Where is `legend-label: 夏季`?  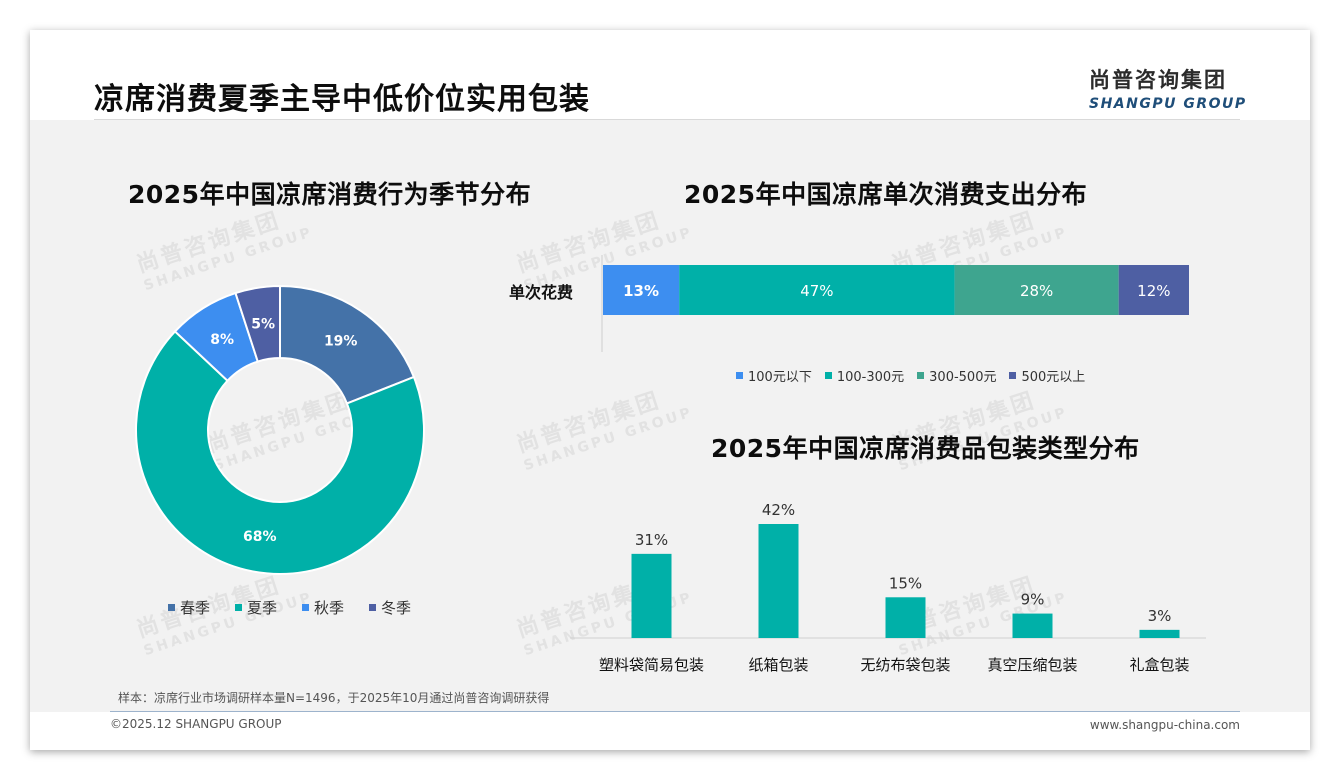 legend-label: 夏季 is located at coordinates (262, 608).